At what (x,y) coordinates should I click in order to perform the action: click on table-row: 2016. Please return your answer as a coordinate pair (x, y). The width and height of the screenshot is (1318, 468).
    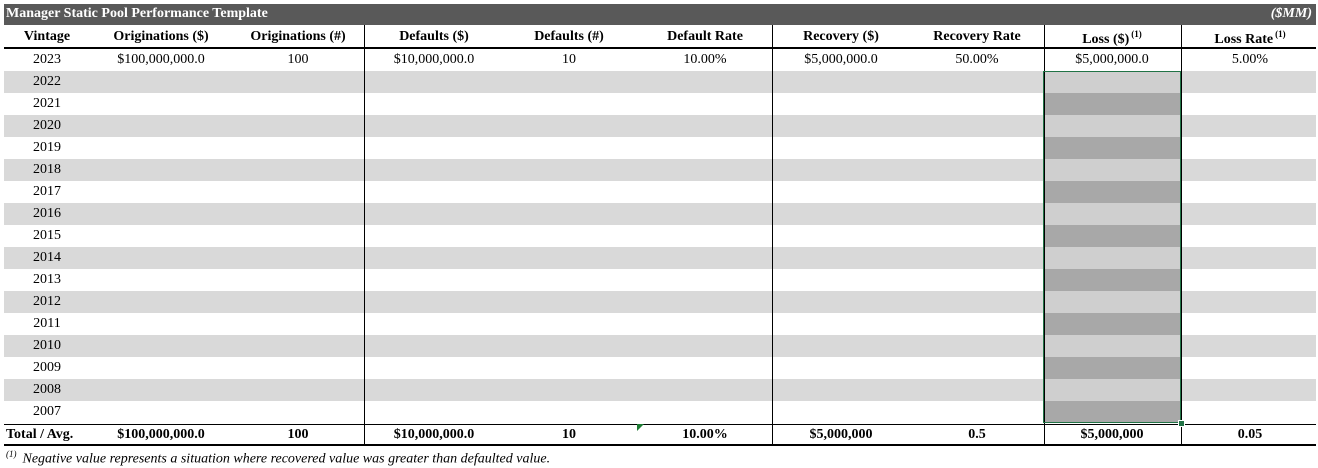
    Looking at the image, I should click on (660, 214).